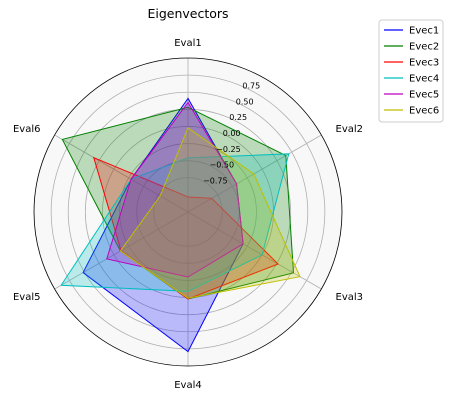 The height and width of the screenshot is (401, 451). I want to click on radial-tick-label: 0.50, so click(245, 101).